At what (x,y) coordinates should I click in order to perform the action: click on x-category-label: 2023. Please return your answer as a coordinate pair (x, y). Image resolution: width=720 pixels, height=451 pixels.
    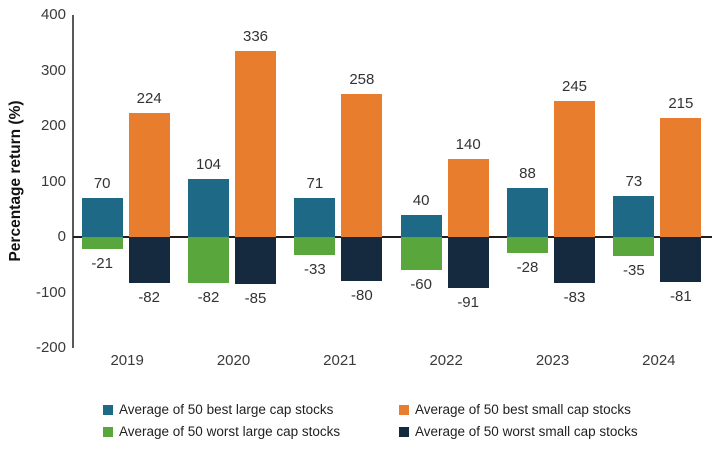
    Looking at the image, I should click on (552, 360).